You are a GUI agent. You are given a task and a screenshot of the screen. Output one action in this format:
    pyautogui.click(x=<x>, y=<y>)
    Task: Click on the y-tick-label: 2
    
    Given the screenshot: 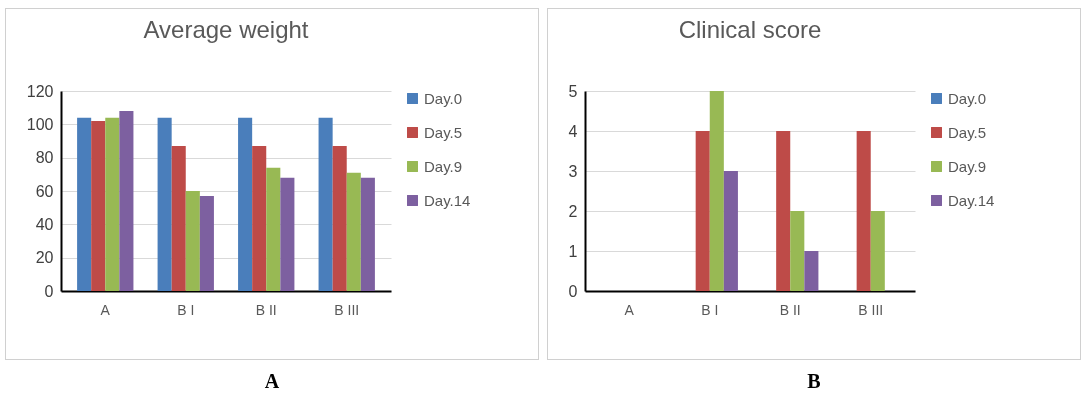 What is the action you would take?
    pyautogui.click(x=573, y=211)
    